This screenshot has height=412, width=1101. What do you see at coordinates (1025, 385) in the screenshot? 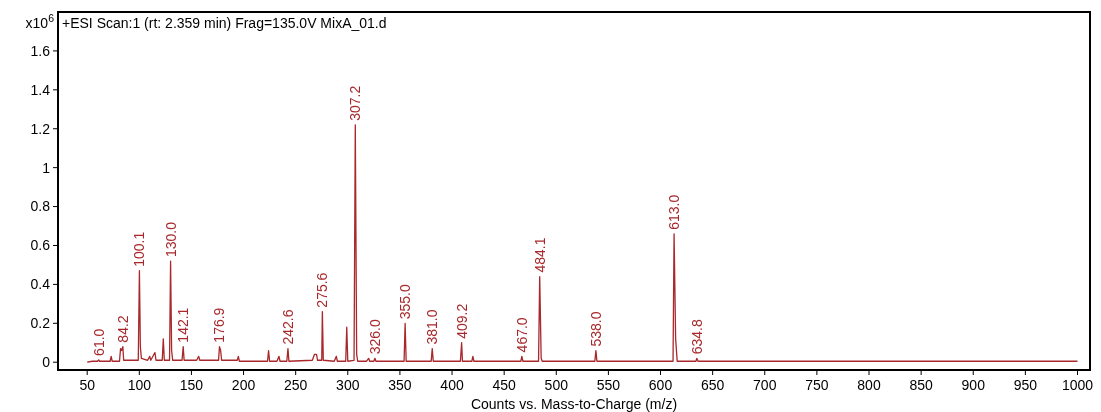
I see `x-tick-label: 950` at bounding box center [1025, 385].